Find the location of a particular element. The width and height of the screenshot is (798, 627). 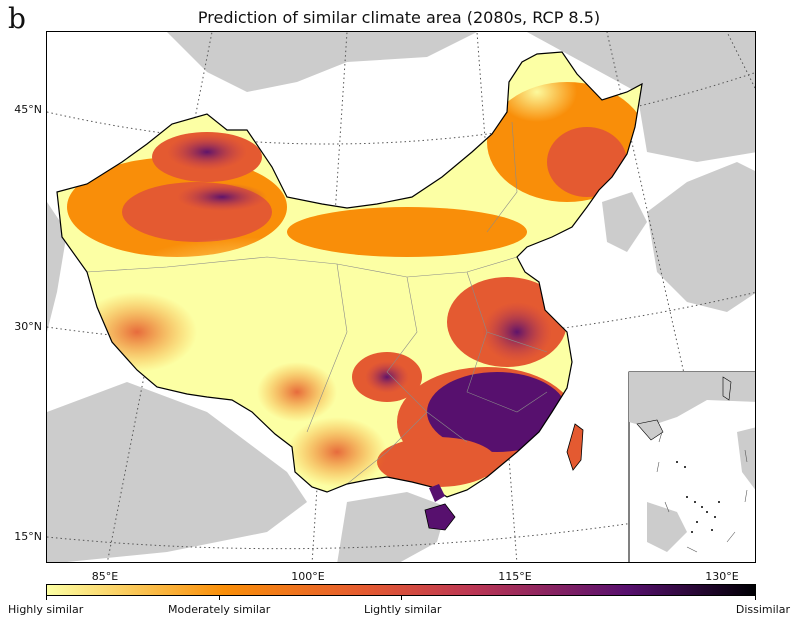

inset-islands is located at coordinates (698, 497).